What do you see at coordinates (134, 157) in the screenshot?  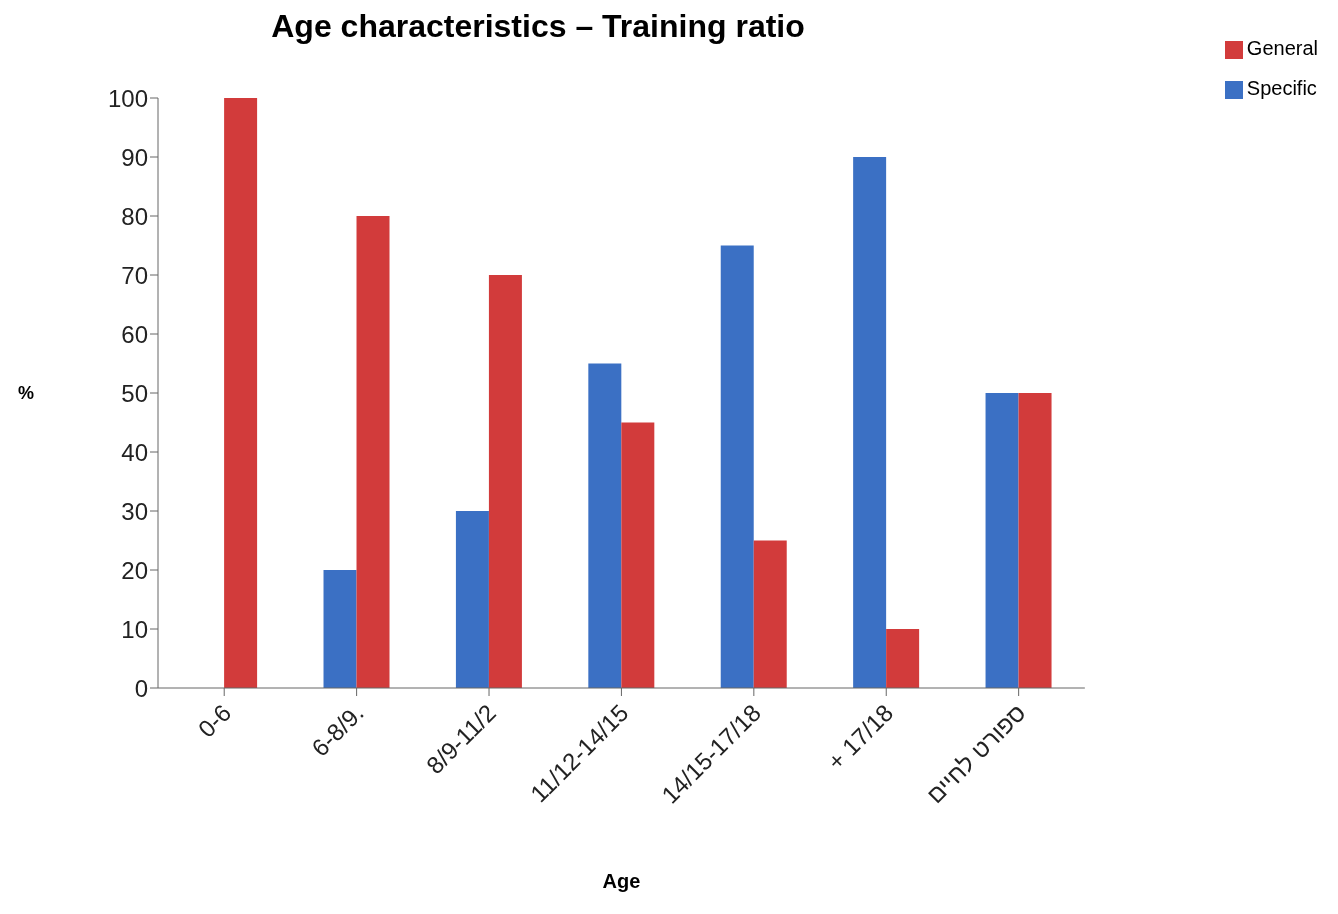 I see `y-tick-label: 90` at bounding box center [134, 157].